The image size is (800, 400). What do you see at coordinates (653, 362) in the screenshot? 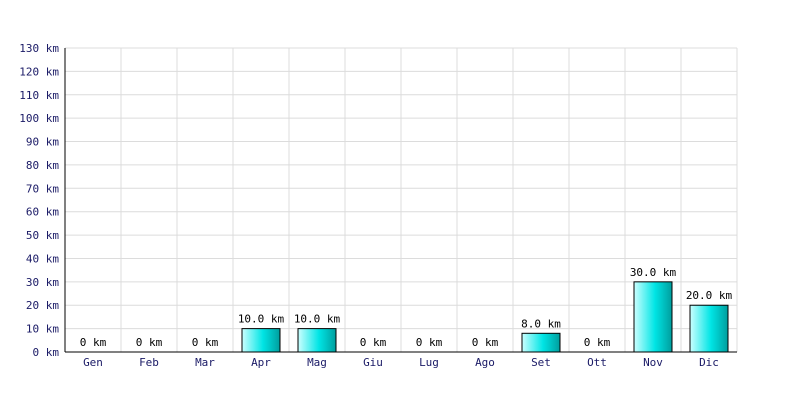
I see `x-tick-label: Nov` at bounding box center [653, 362].